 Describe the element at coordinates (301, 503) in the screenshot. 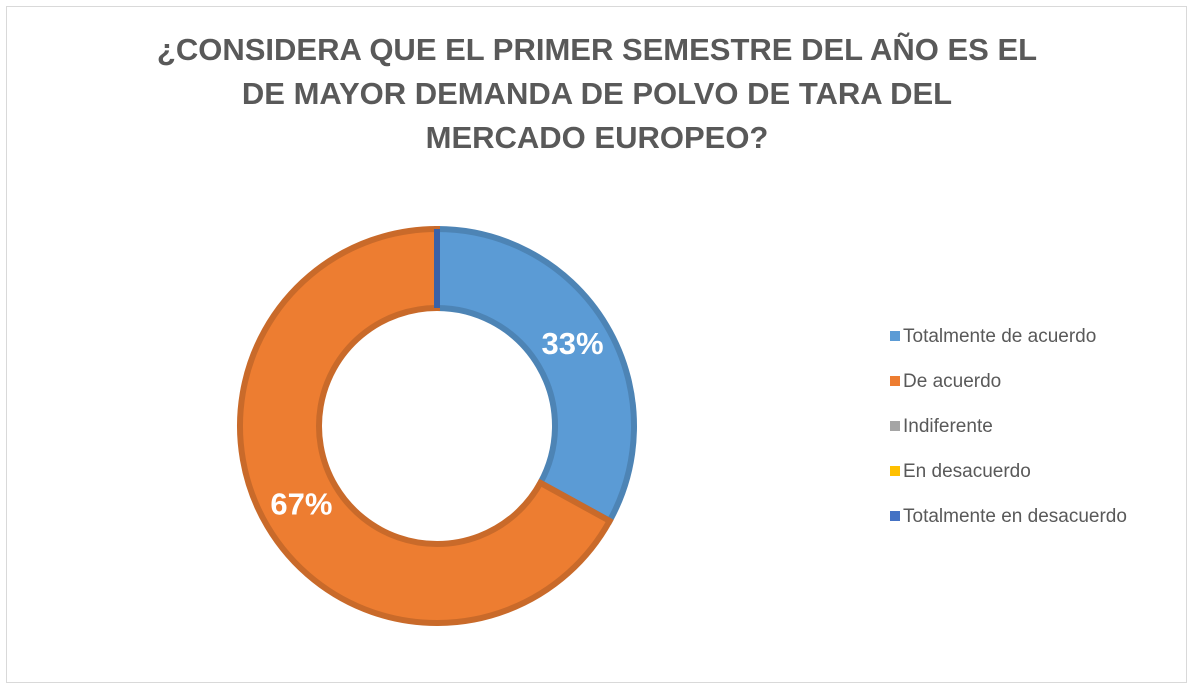

I see `data-label: 67%` at that location.